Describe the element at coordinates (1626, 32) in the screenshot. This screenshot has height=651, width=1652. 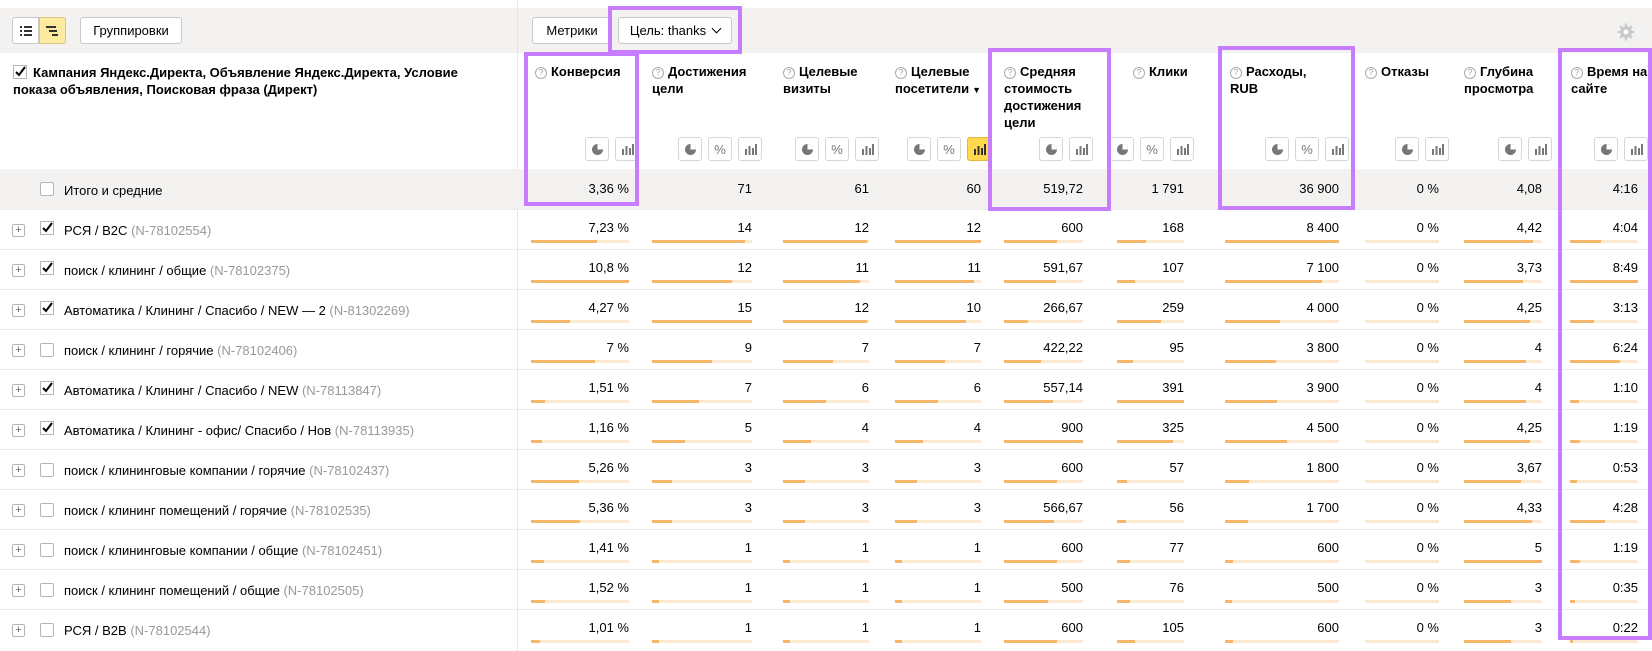
I see `gear-icon` at that location.